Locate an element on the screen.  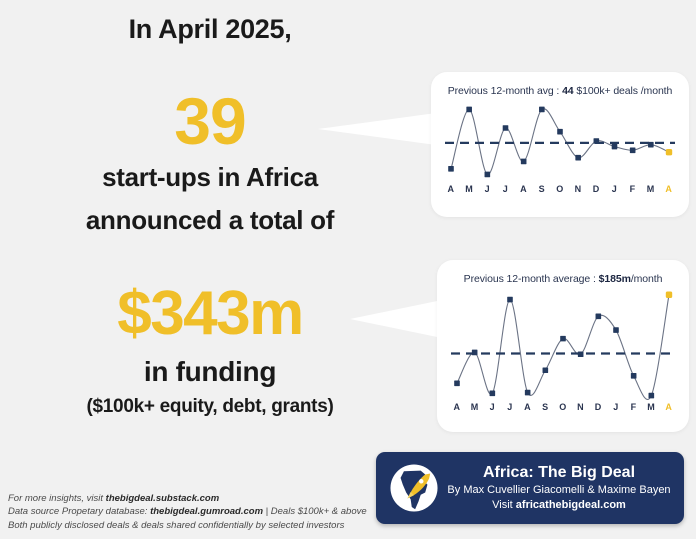
monthly-funding-svg is located at coordinates (563, 345).